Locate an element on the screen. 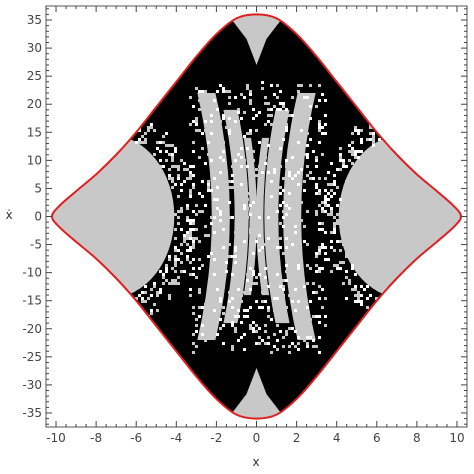  y-tick-label: 15 is located at coordinates (34, 132).